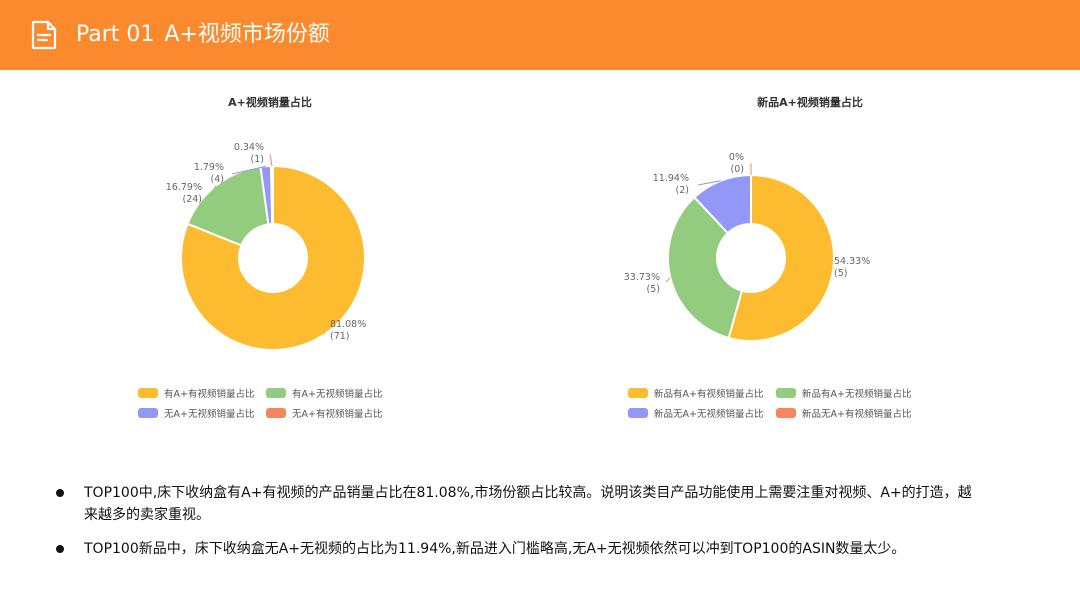 Image resolution: width=1080 pixels, height=607 pixels. What do you see at coordinates (682, 190) in the screenshot?
I see `slice-count-label: (2)` at bounding box center [682, 190].